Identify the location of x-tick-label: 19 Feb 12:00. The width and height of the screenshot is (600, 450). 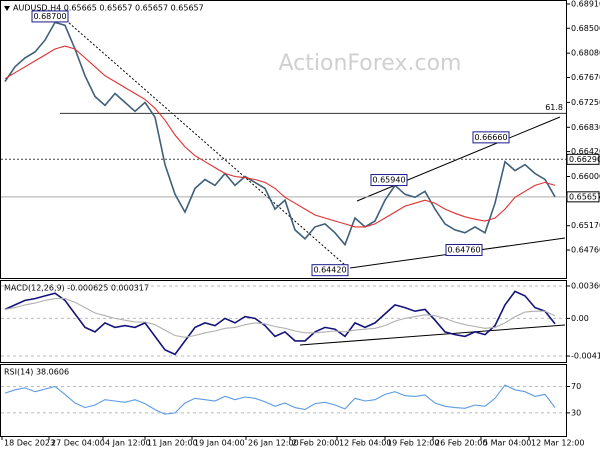
(413, 443).